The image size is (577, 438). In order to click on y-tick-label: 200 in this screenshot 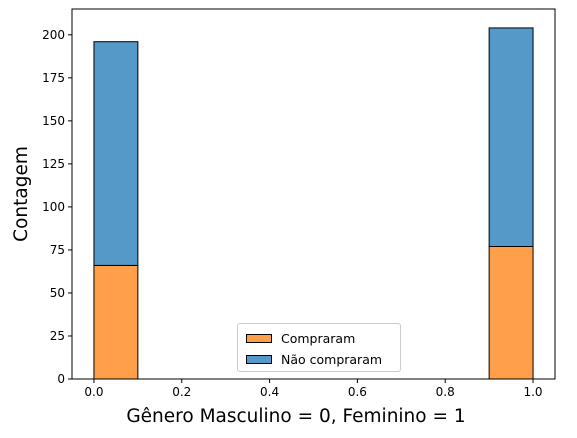, I will do `click(53, 35)`.